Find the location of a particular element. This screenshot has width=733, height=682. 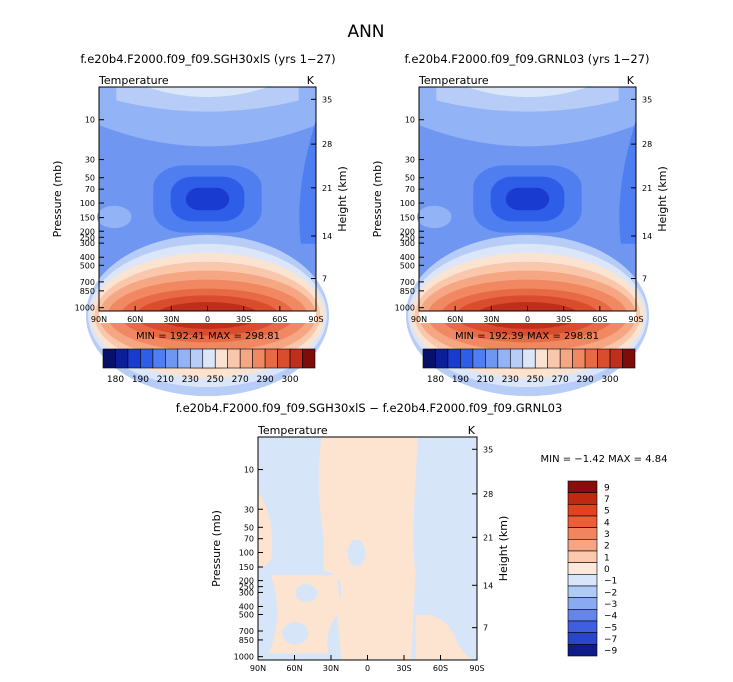

panel1-x-tick-label: 90S is located at coordinates (315, 319).